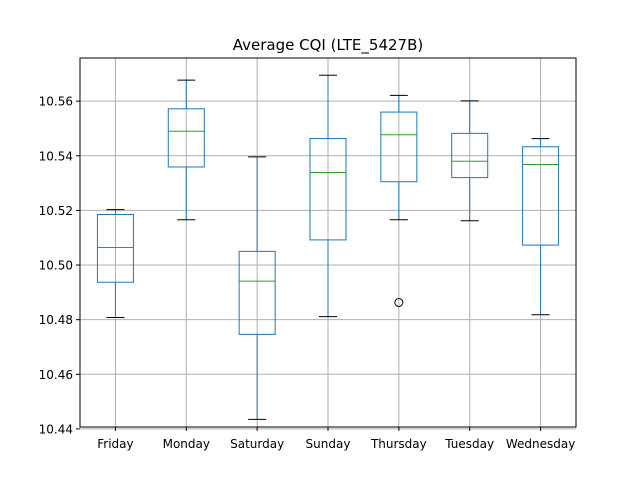  Describe the element at coordinates (540, 444) in the screenshot. I see `x-tick-label-wednesday: Wednesday` at that location.